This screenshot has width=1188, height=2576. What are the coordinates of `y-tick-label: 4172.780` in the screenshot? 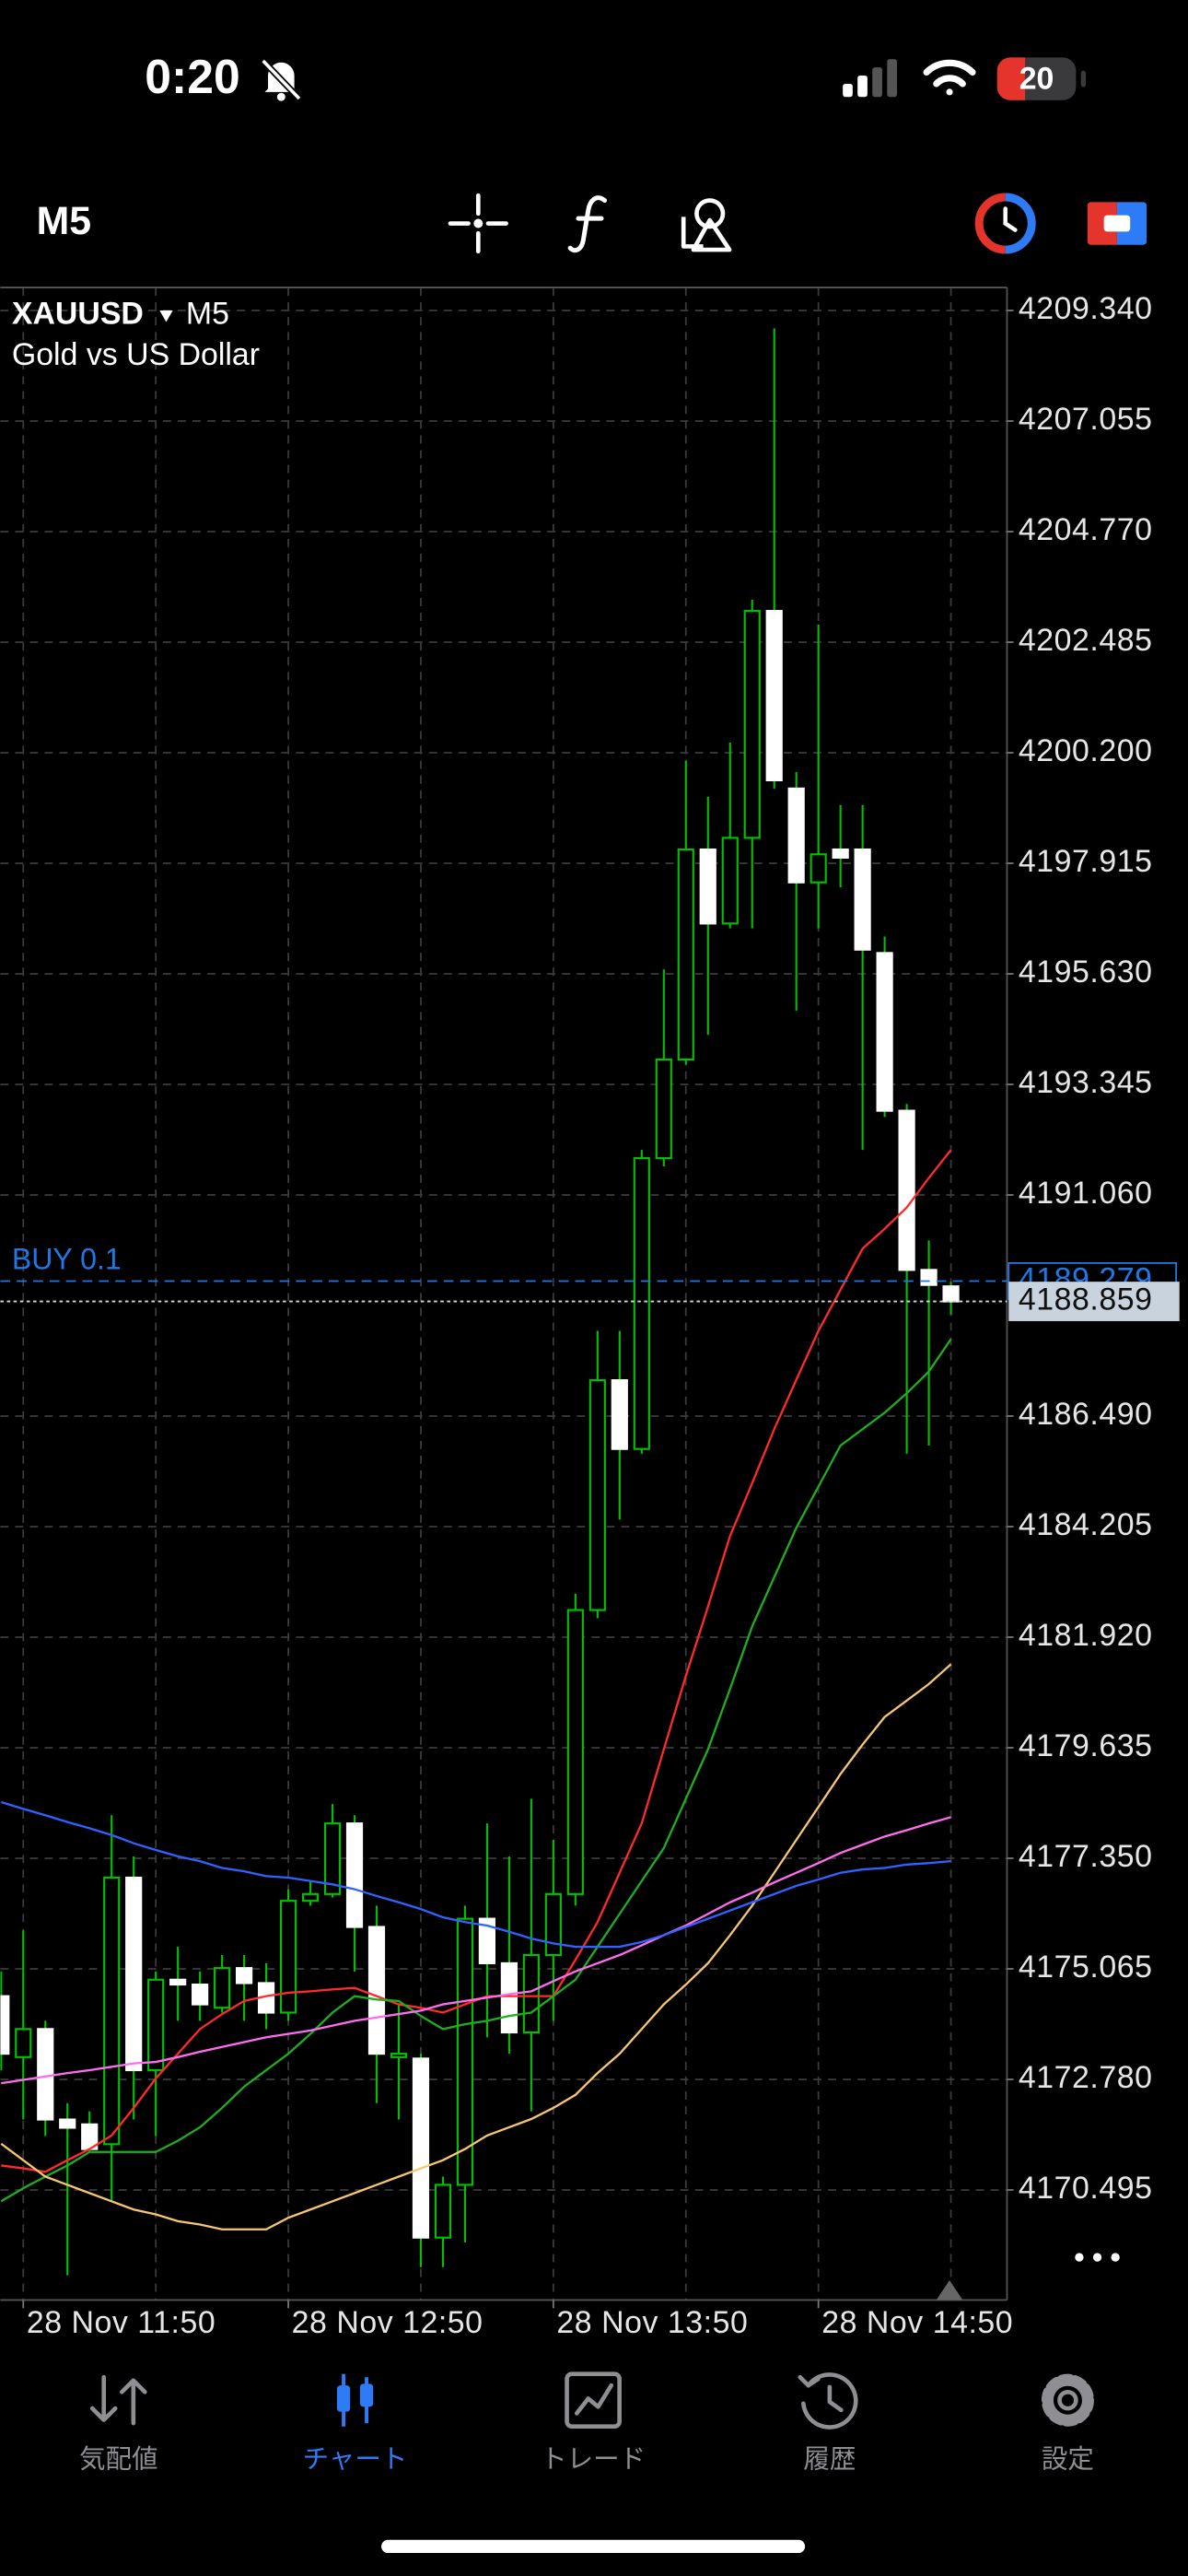 It's located at (1086, 2077).